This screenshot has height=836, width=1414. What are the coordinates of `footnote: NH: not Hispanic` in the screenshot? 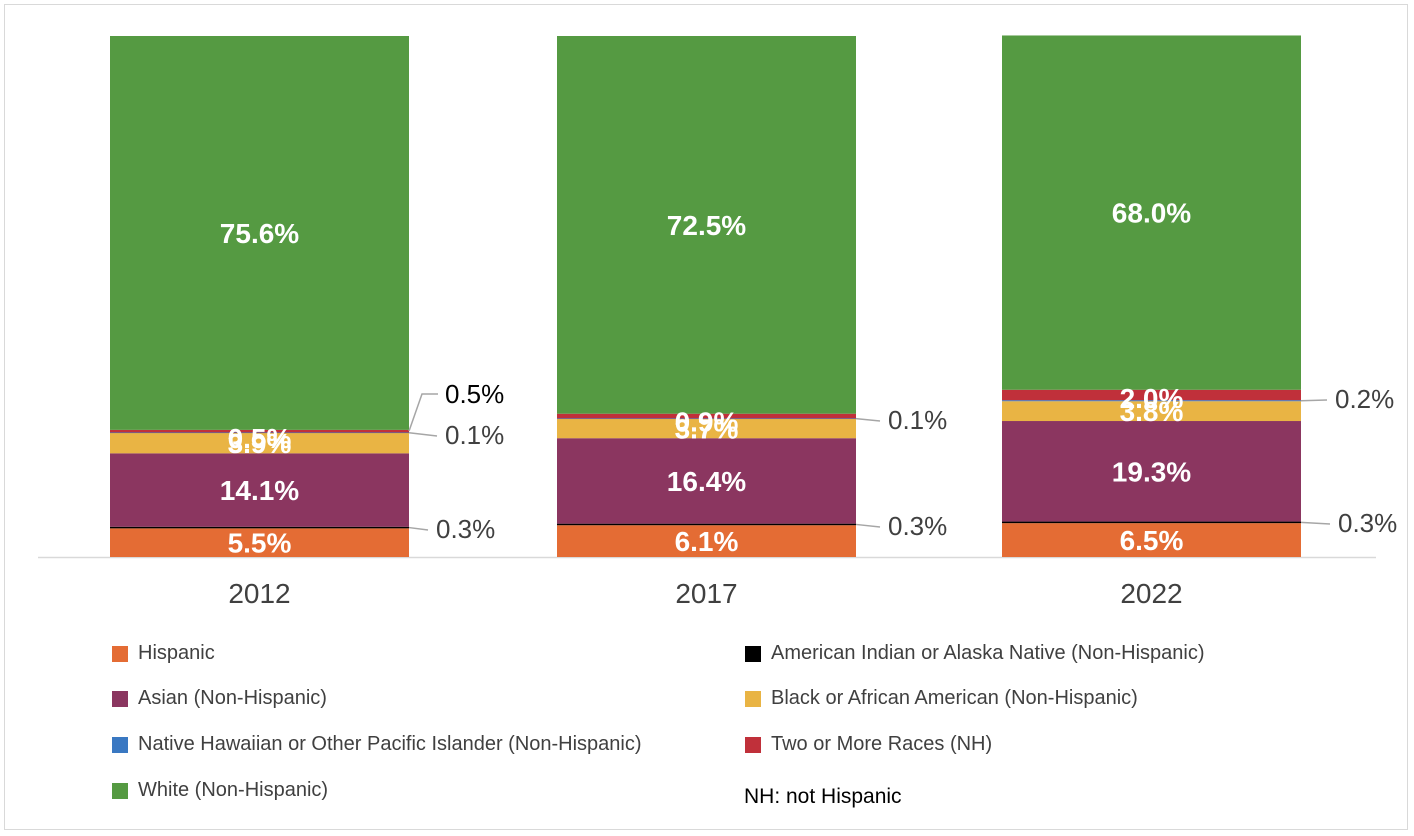 It's located at (823, 796).